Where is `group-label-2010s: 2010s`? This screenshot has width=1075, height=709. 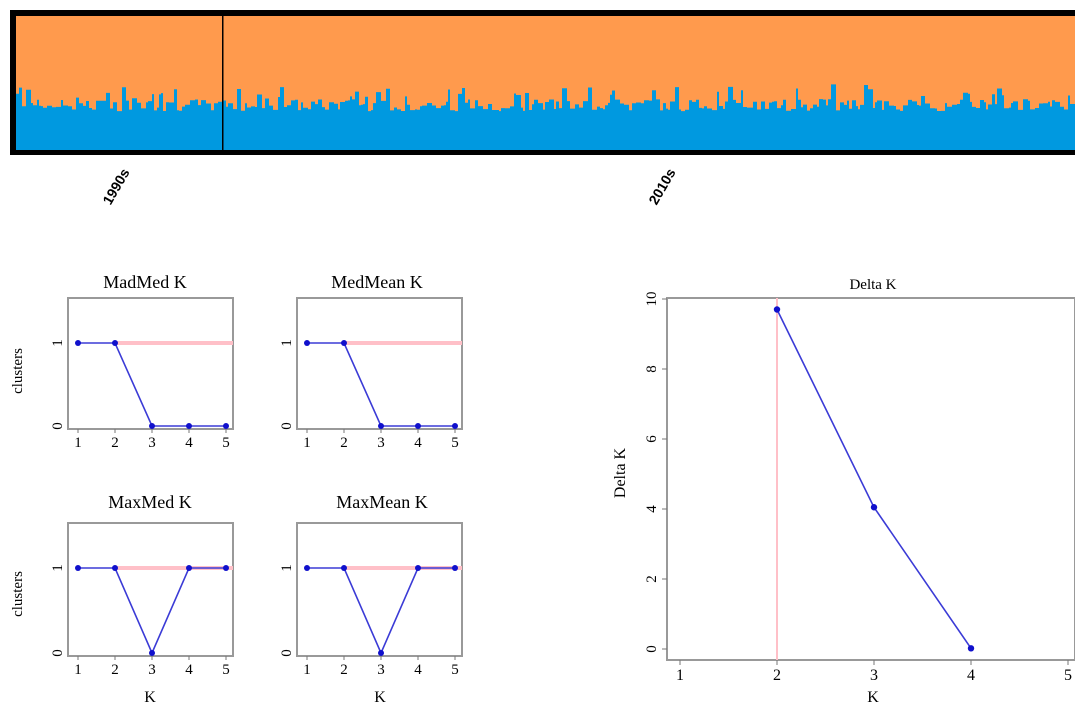
group-label-2010s: 2010s is located at coordinates (661, 186).